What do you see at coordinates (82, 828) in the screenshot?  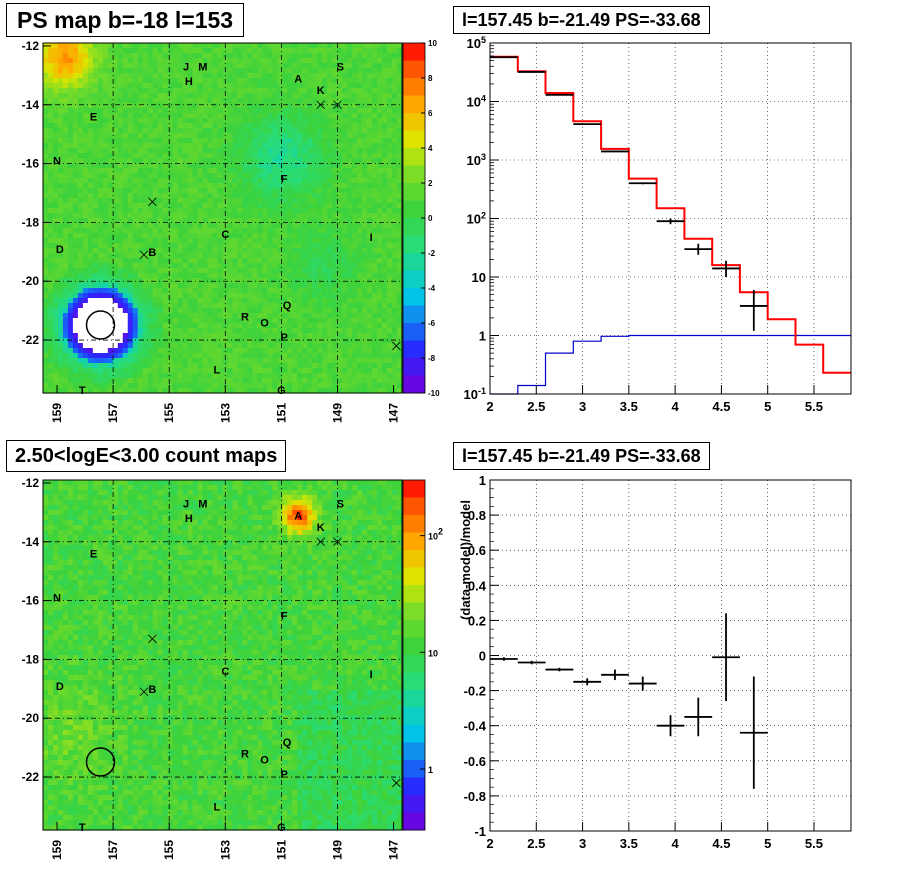 I see `source-label-T: T` at bounding box center [82, 828].